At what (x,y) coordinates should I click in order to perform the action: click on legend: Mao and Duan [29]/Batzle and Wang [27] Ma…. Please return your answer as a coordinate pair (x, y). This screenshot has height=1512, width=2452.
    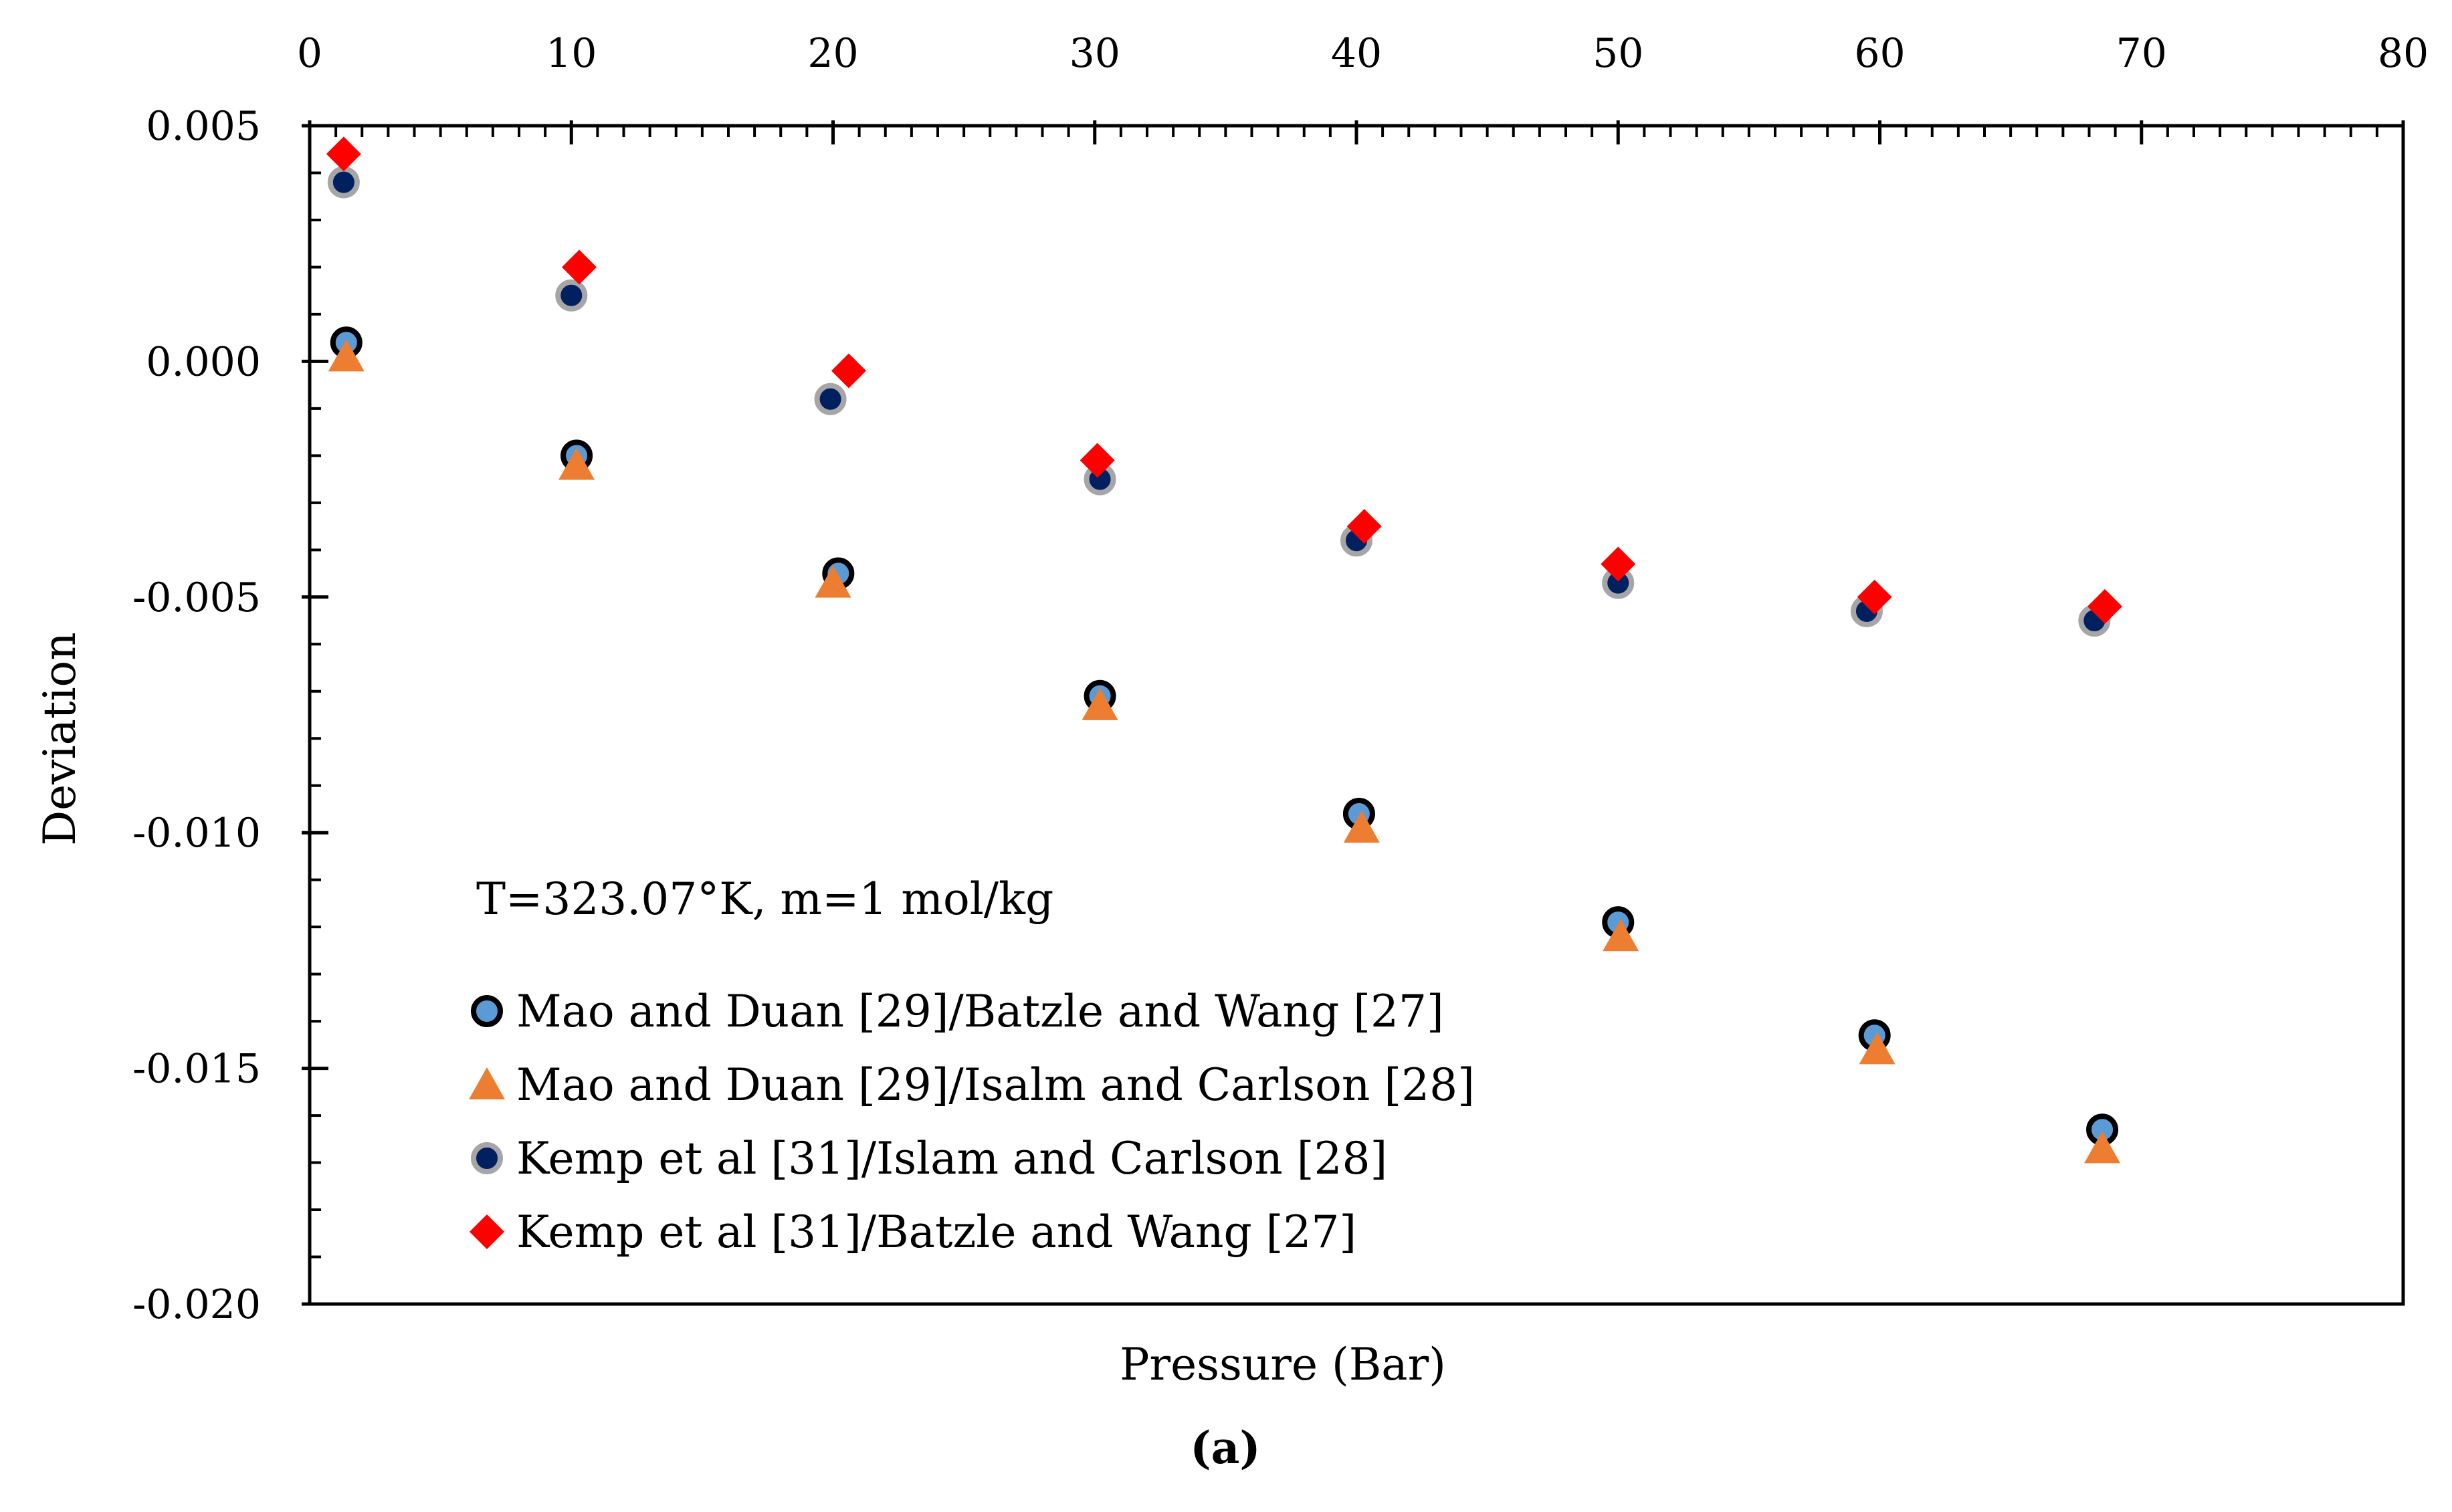
    Looking at the image, I should click on (972, 1122).